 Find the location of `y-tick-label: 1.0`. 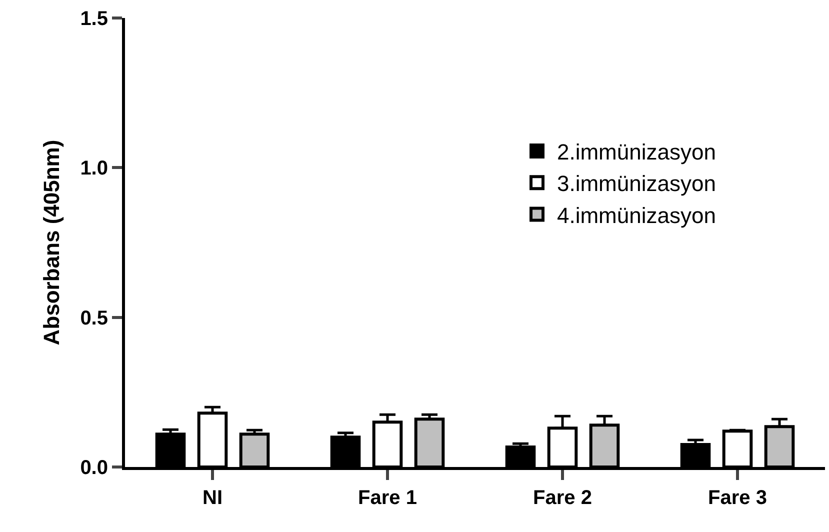

y-tick-label: 1.0 is located at coordinates (94, 169).